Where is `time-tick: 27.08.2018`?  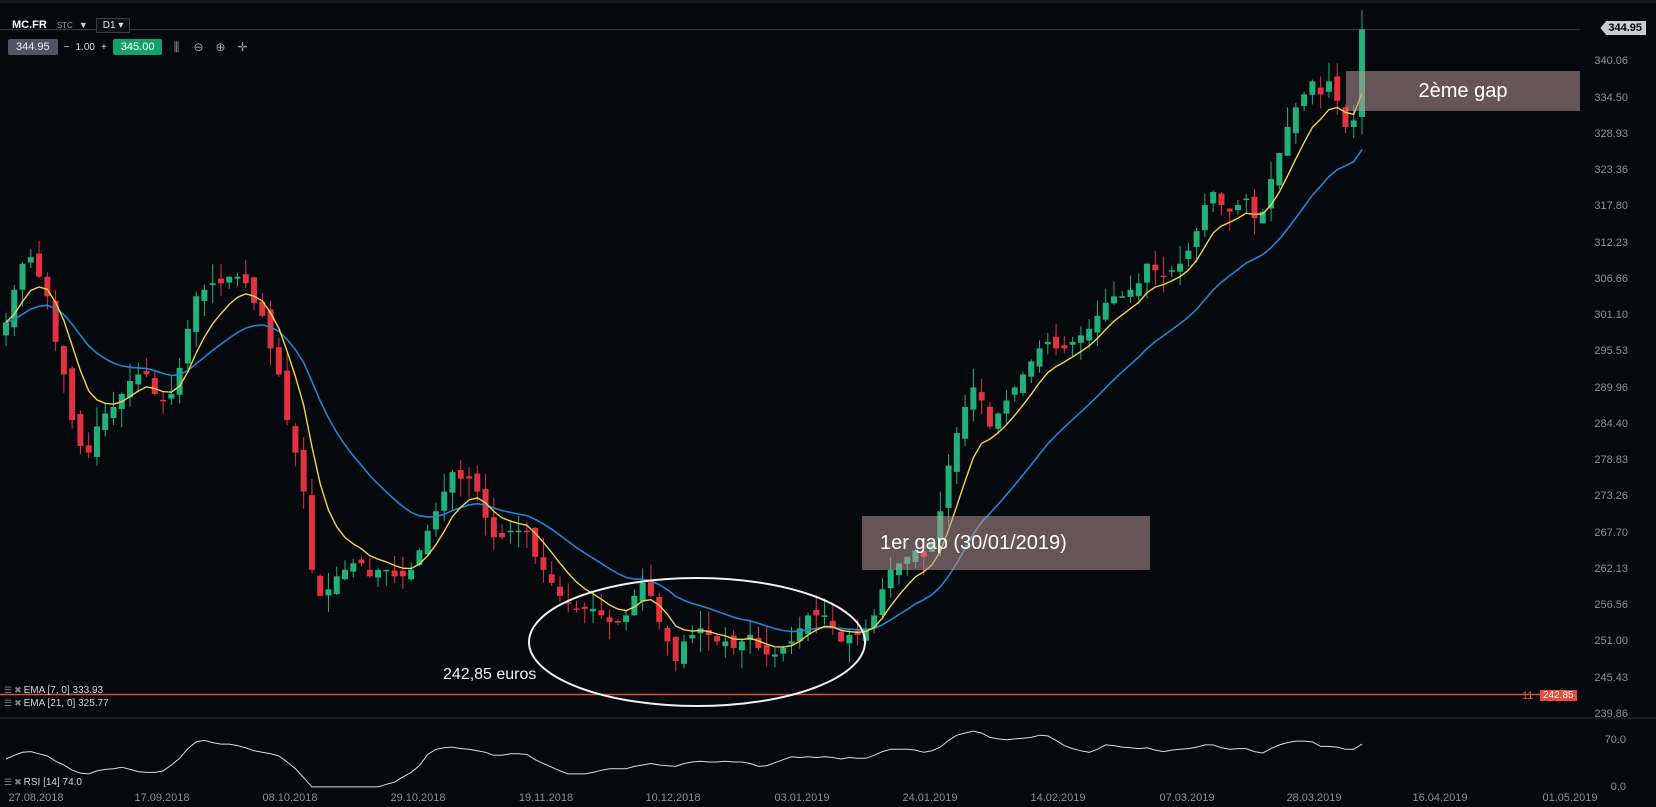 time-tick: 27.08.2018 is located at coordinates (36, 798).